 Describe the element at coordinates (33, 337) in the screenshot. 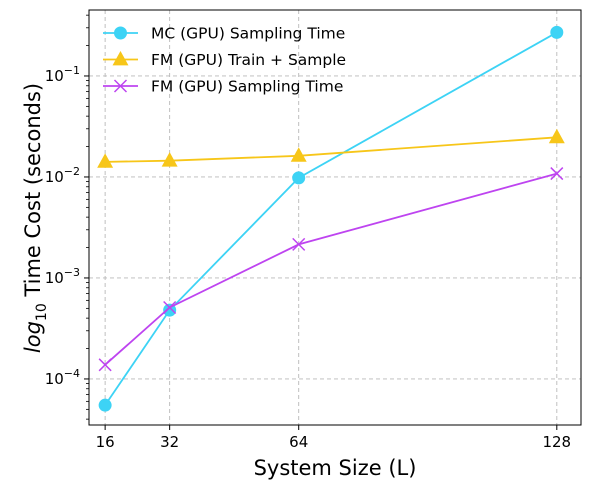

I see `y-axis-label-base: log` at that location.